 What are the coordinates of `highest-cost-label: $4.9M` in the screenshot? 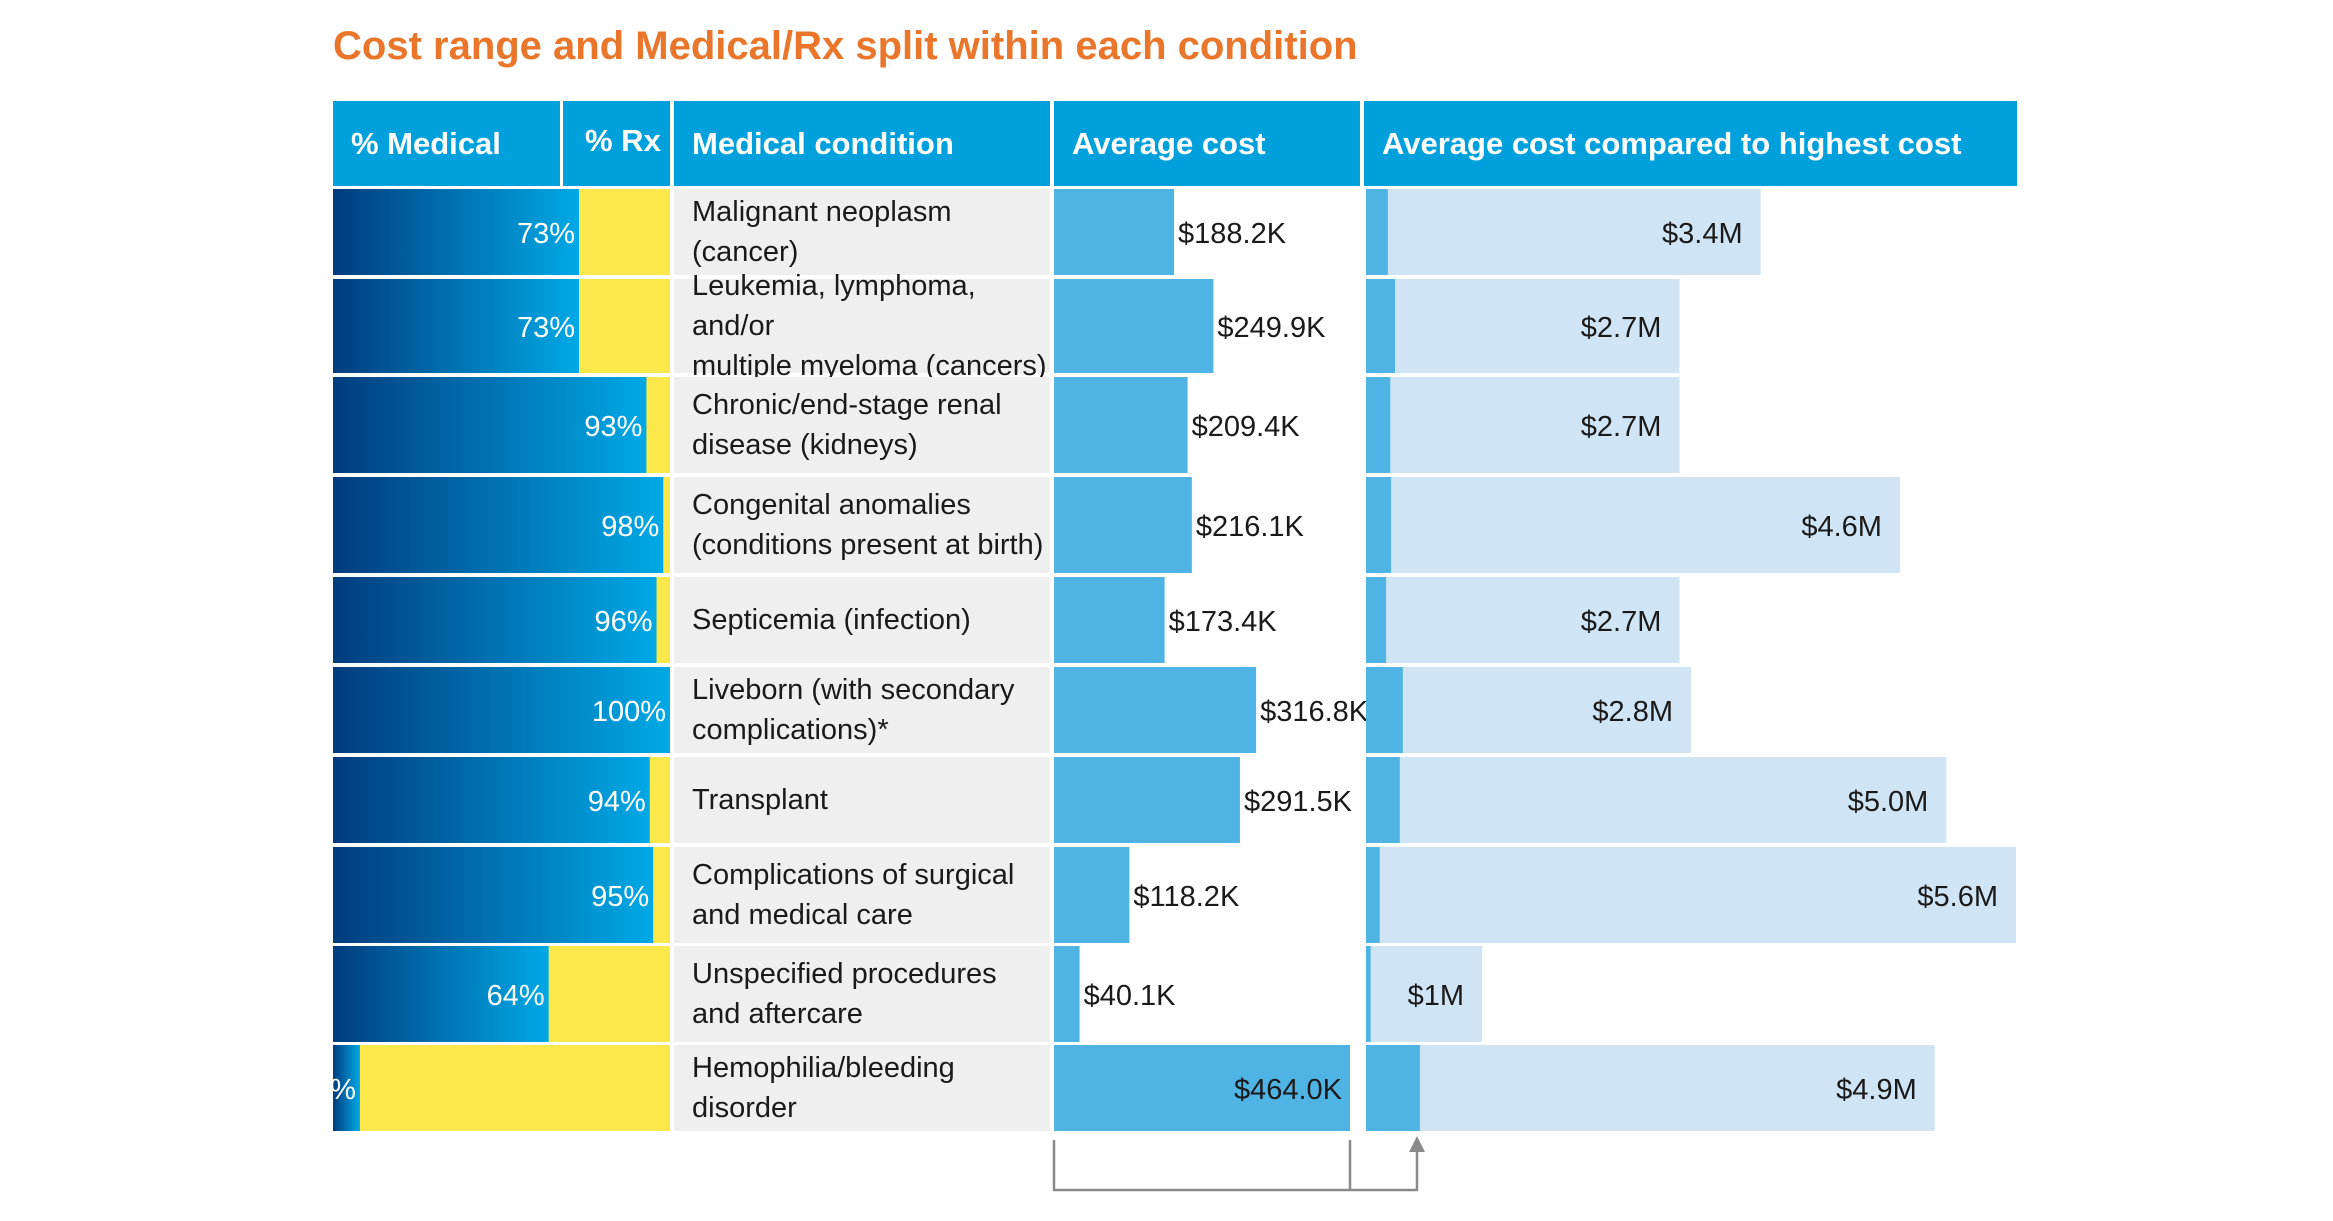 It's located at (1876, 1090).